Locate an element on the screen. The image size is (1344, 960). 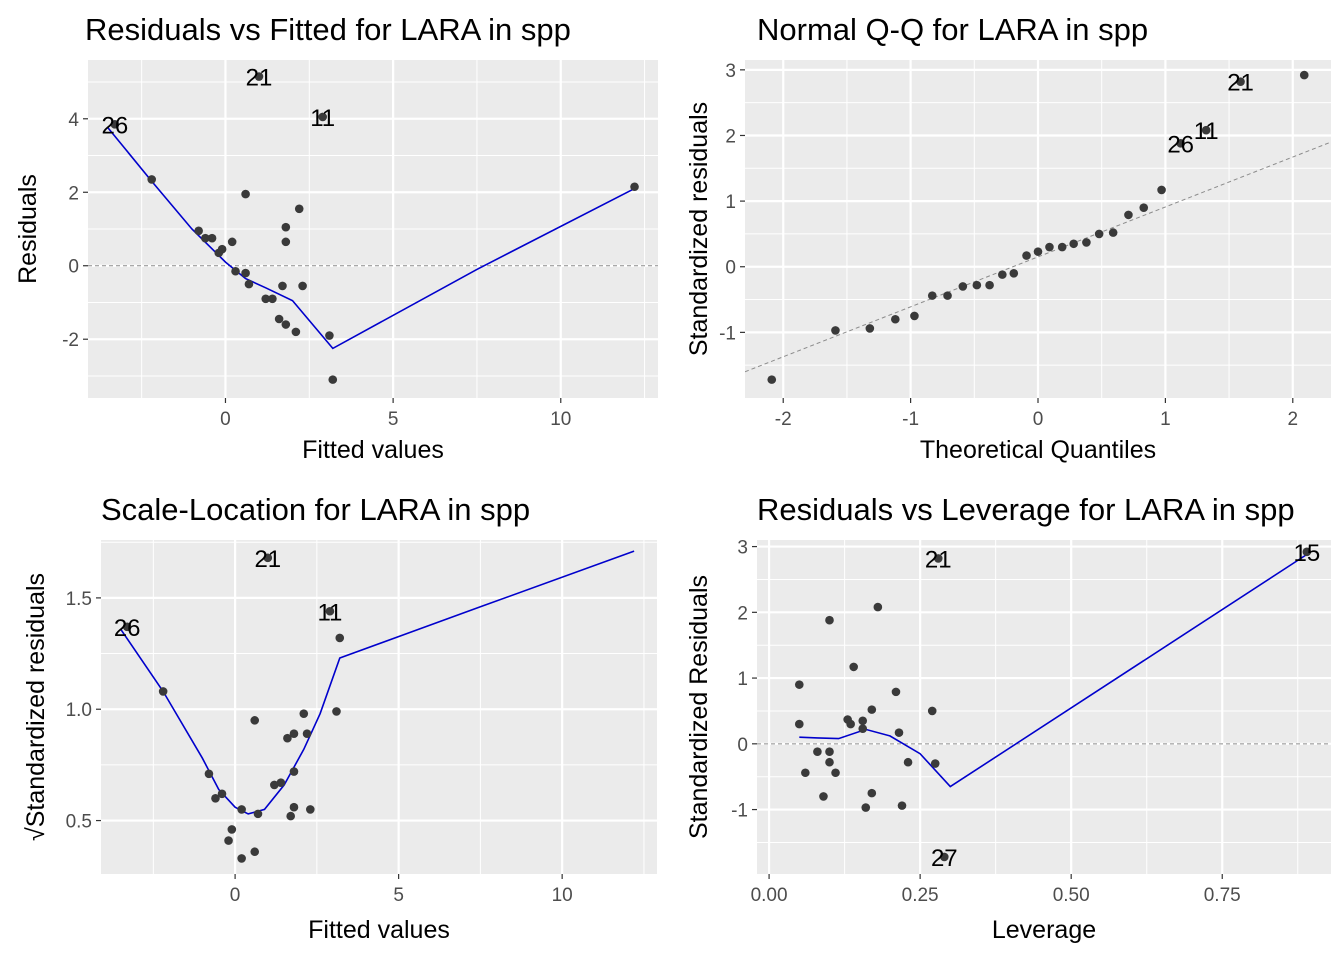
x-tick-label: 0 is located at coordinates (225, 419).